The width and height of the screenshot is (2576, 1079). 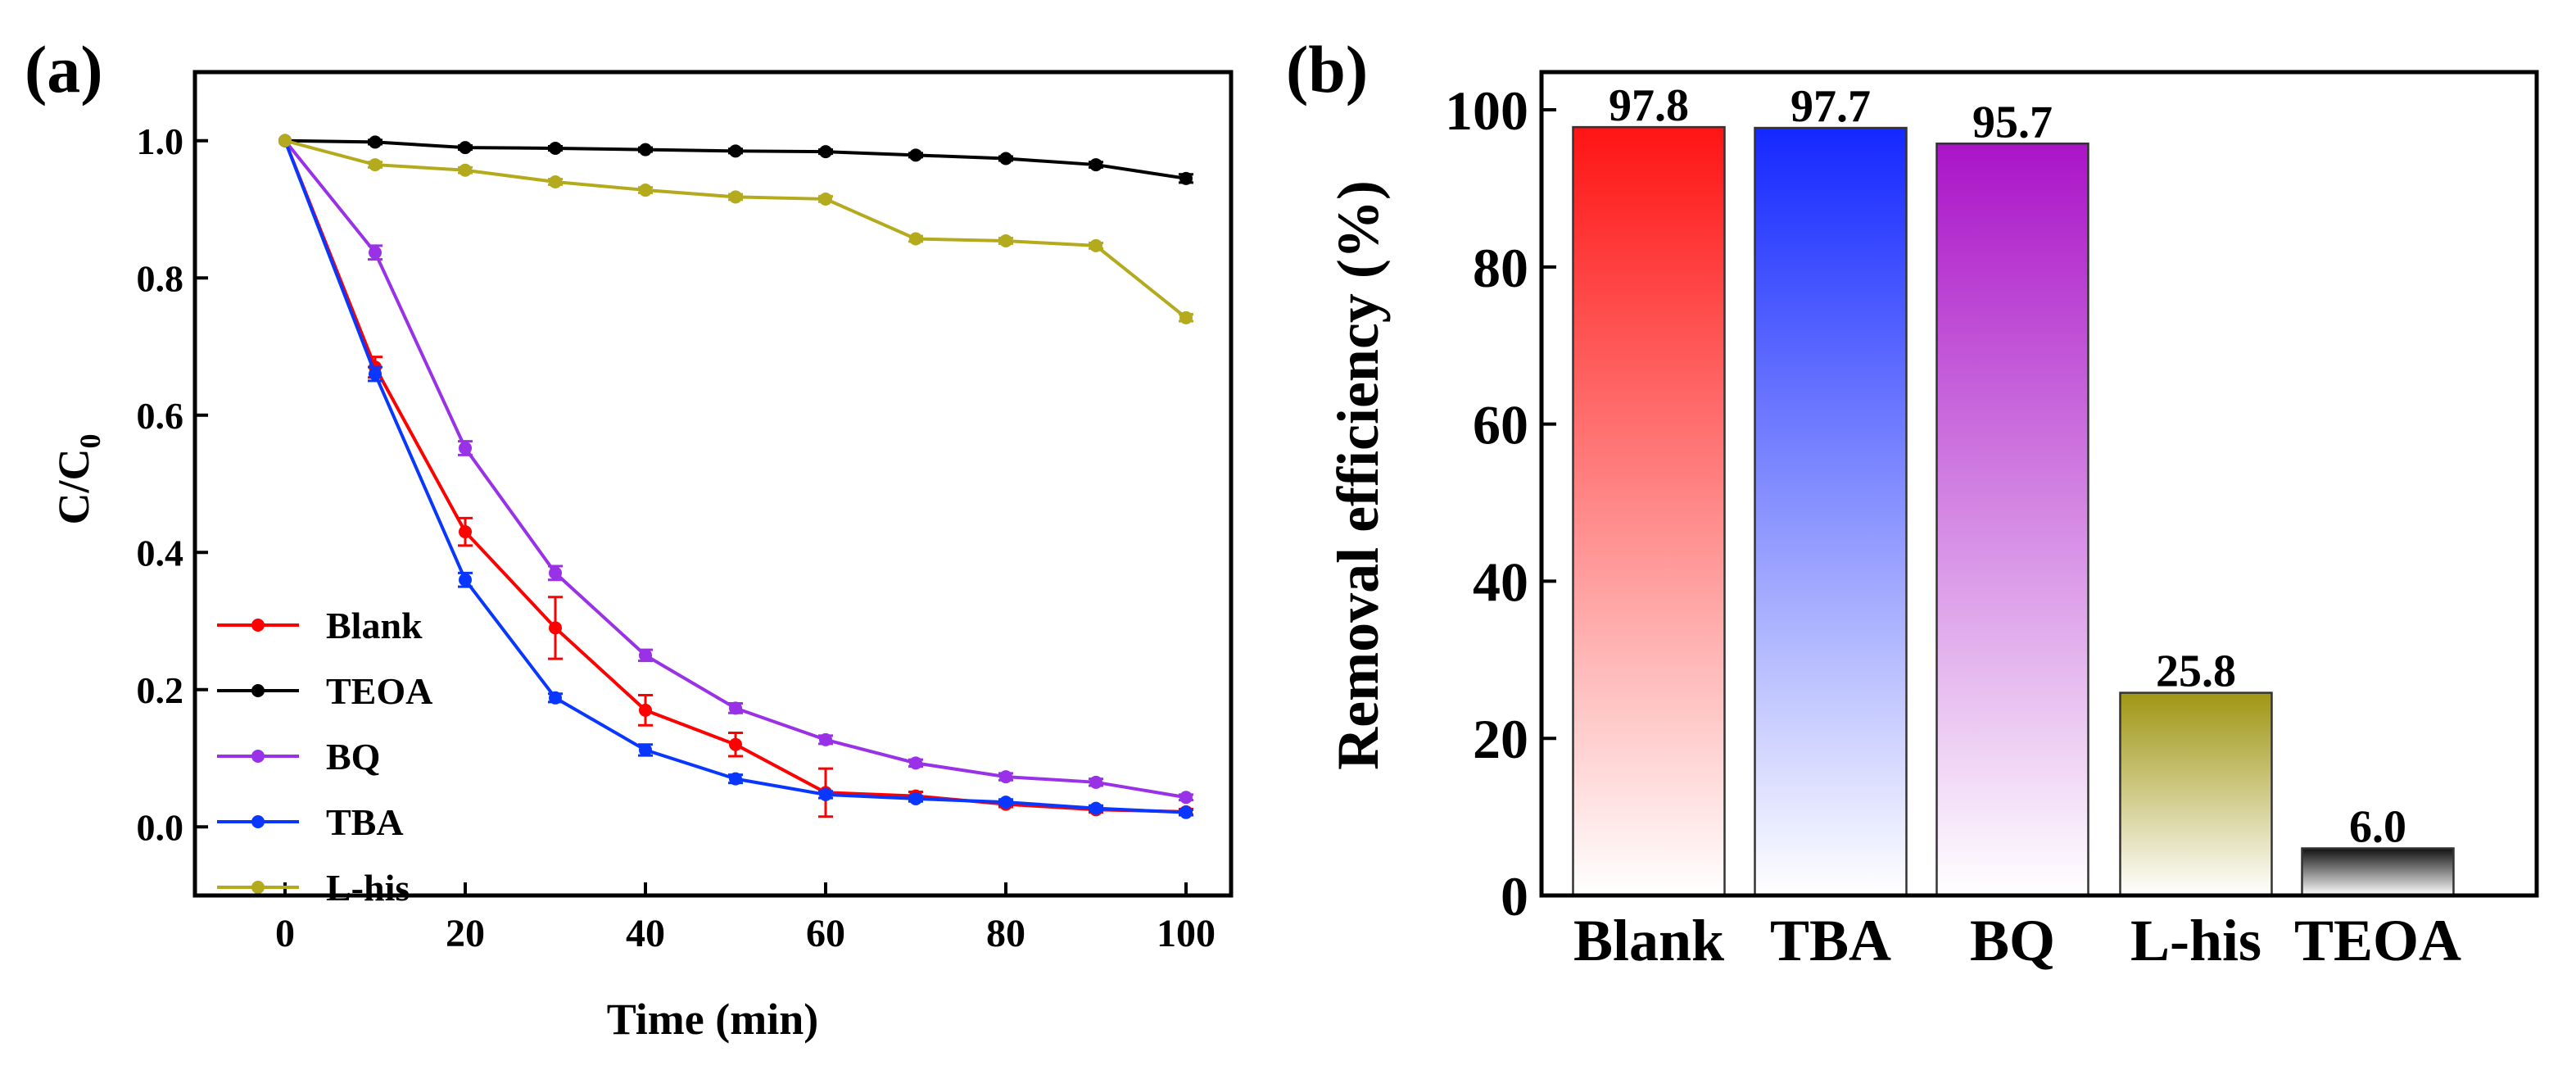 What do you see at coordinates (313, 888) in the screenshot?
I see `legend-entry-l-his: L-his` at bounding box center [313, 888].